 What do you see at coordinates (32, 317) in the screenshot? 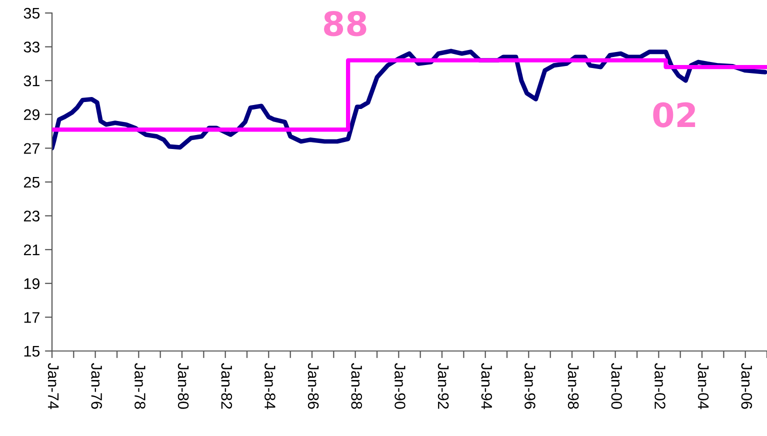
I see `y-tick-label: 17` at bounding box center [32, 317].